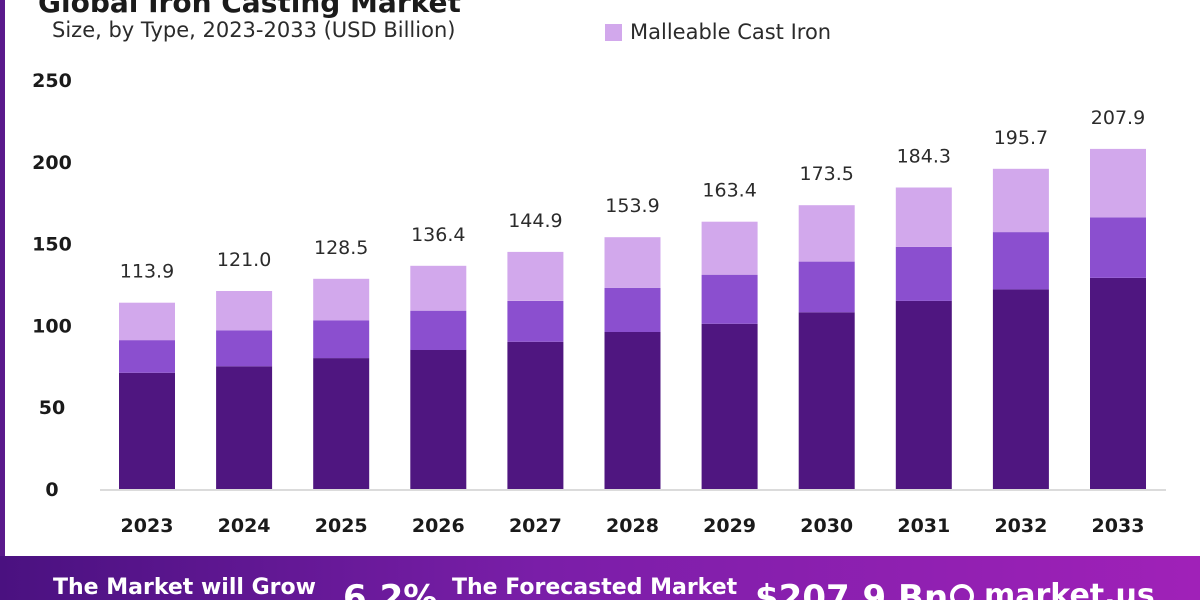 Image resolution: width=1200 pixels, height=600 pixels. What do you see at coordinates (632, 526) in the screenshot?
I see `x-tick-label-2028: 2028` at bounding box center [632, 526].